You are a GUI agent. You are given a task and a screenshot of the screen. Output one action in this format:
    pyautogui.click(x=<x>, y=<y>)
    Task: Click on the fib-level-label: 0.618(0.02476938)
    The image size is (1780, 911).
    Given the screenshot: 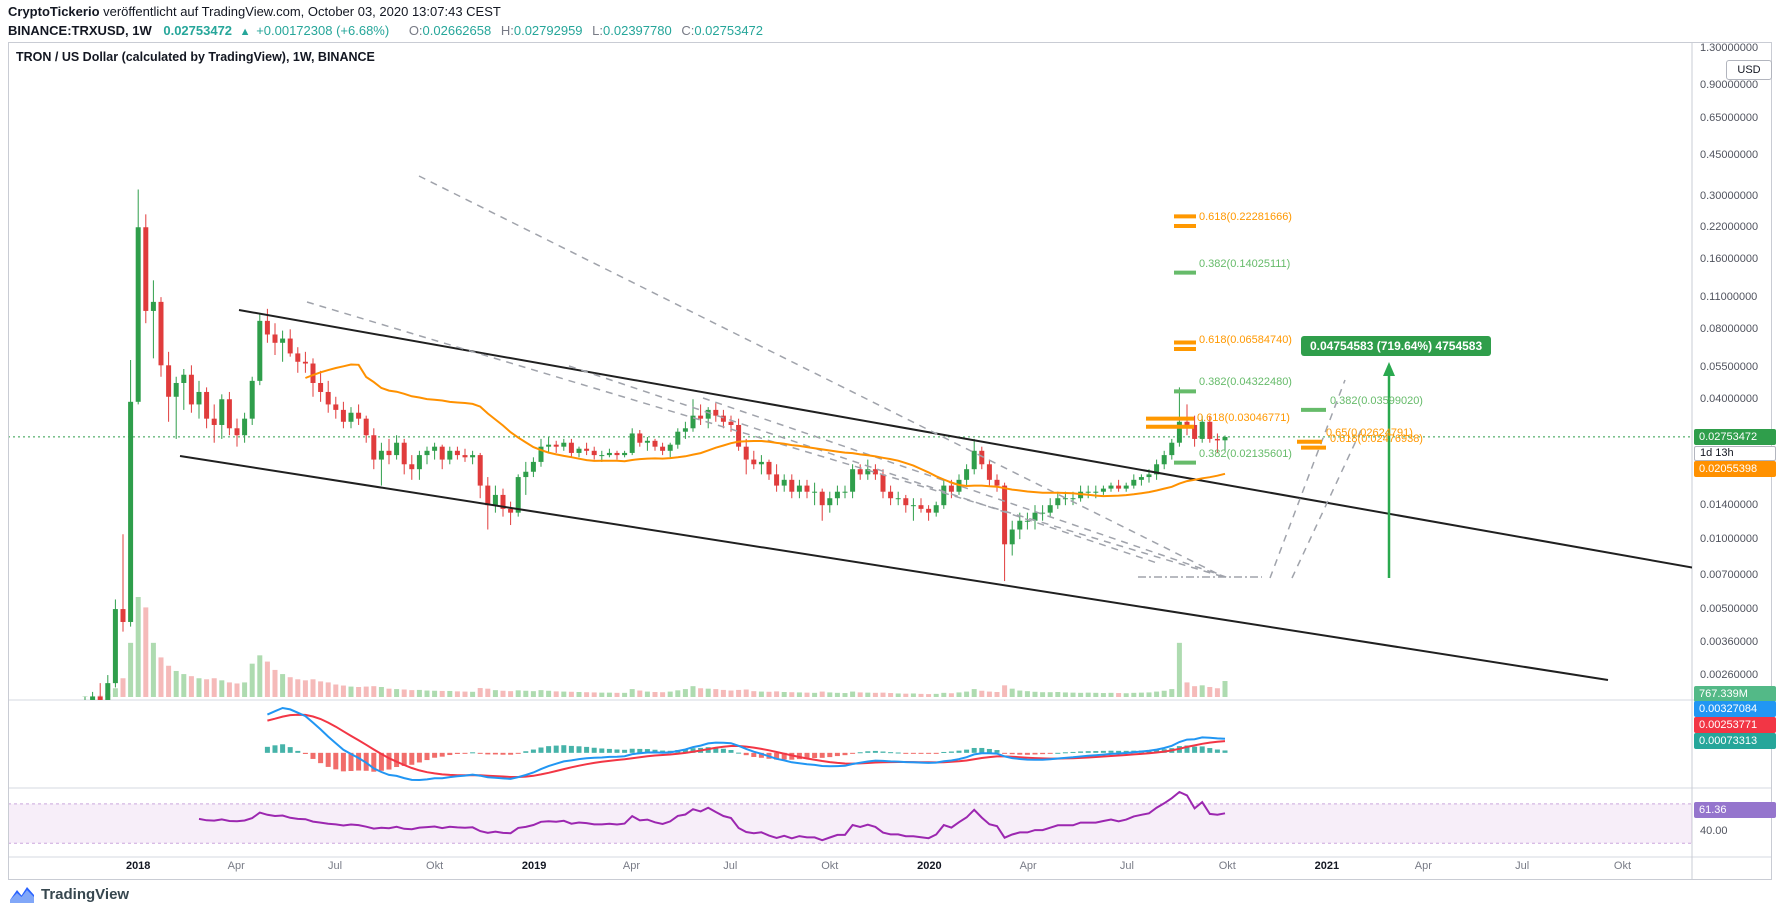 What is the action you would take?
    pyautogui.click(x=1376, y=438)
    